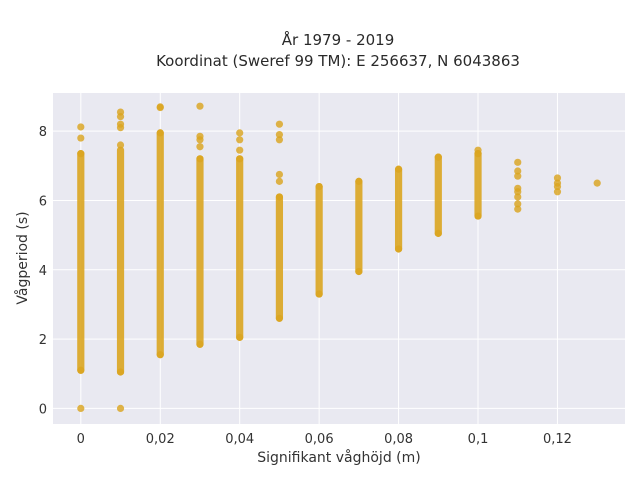 The height and width of the screenshot is (480, 640). Describe the element at coordinates (81, 439) in the screenshot. I see `x-tick-label: 0` at that location.